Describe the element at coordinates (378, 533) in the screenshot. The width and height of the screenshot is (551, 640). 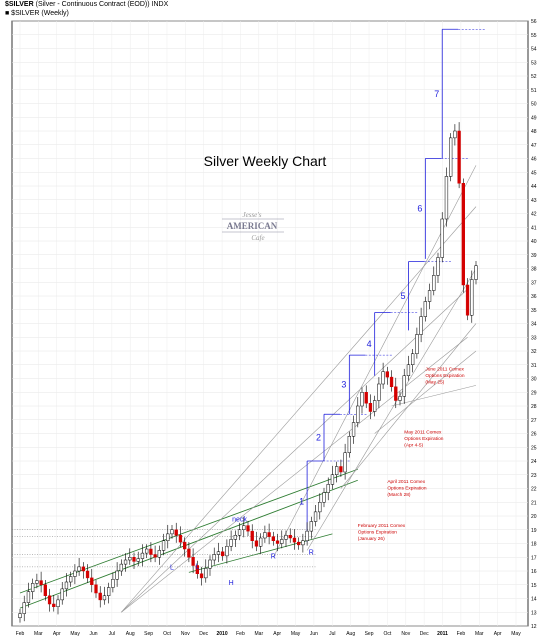
I see `expiration-annotation: Options Expiration` at that location.